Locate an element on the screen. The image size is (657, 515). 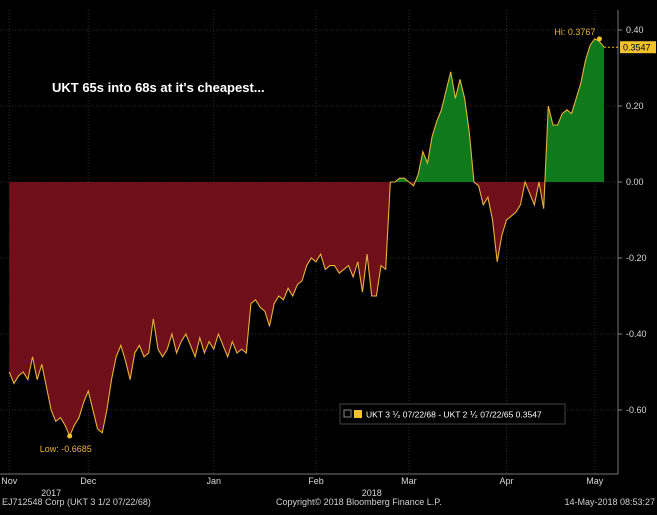
y-tick-label: 0.00 is located at coordinates (635, 182).